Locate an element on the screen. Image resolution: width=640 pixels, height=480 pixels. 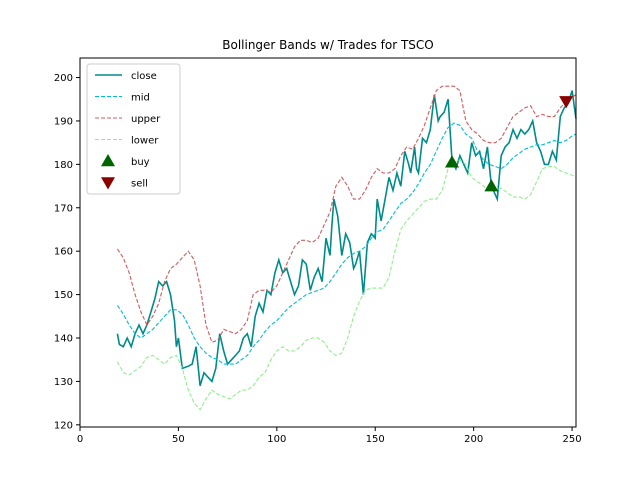
legend: close mid upper lower buy sell is located at coordinates (133, 129).